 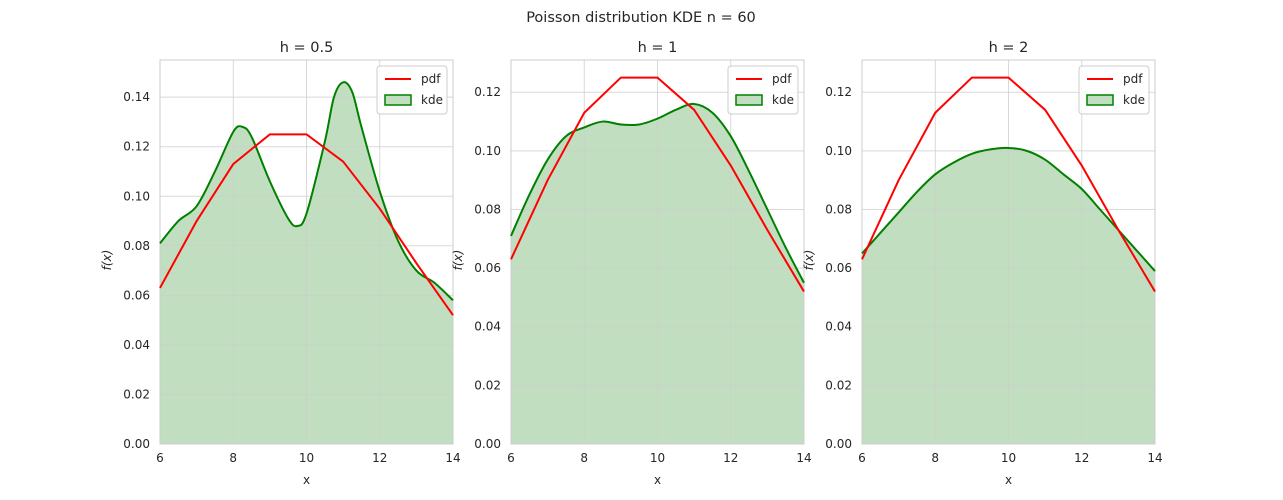 I want to click on figure-suptitle: Poisson distribution KDE n = 60, so click(x=641, y=18).